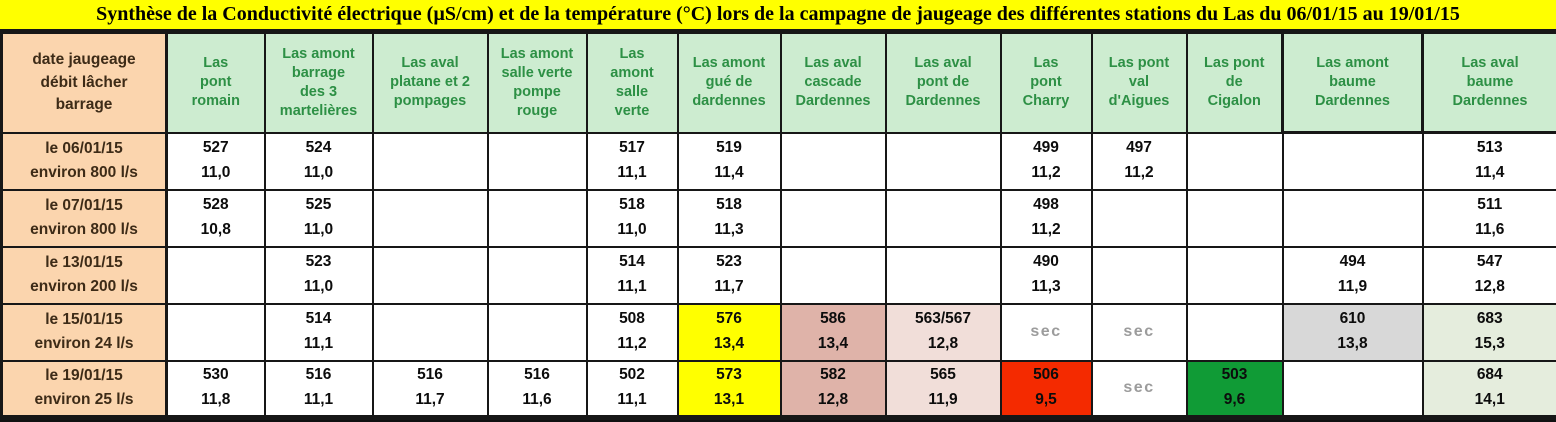 The height and width of the screenshot is (422, 1556). What do you see at coordinates (1046, 82) in the screenshot?
I see `station-header: Las pont Charry` at bounding box center [1046, 82].